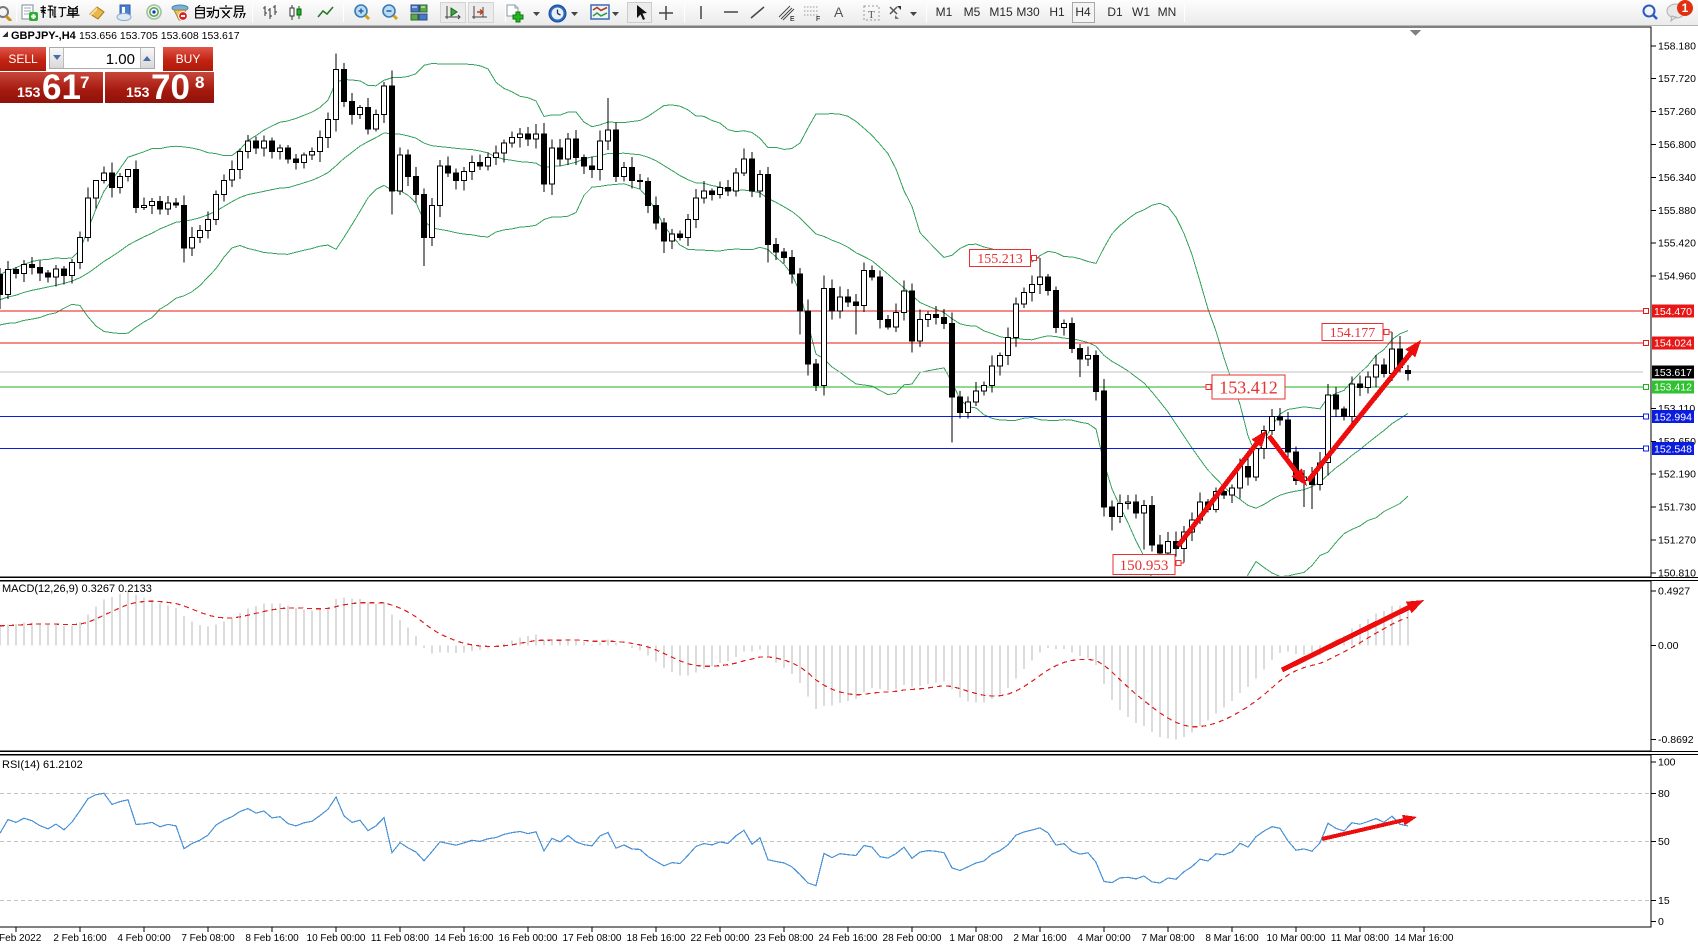  What do you see at coordinates (1673, 312) in the screenshot?
I see `svg-text: 154.470` at bounding box center [1673, 312].